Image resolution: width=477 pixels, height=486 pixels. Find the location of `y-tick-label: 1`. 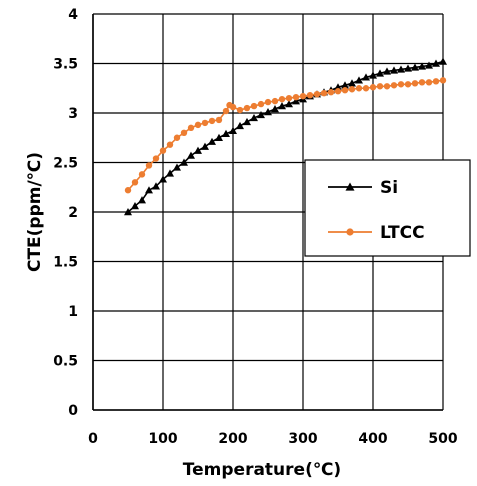

y-tick-label: 1 is located at coordinates (73, 312).